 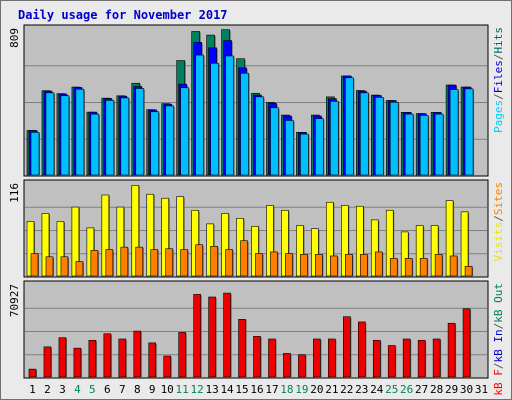 What do you see at coordinates (377, 389) in the screenshot?
I see `x-tick-label: 24` at bounding box center [377, 389].